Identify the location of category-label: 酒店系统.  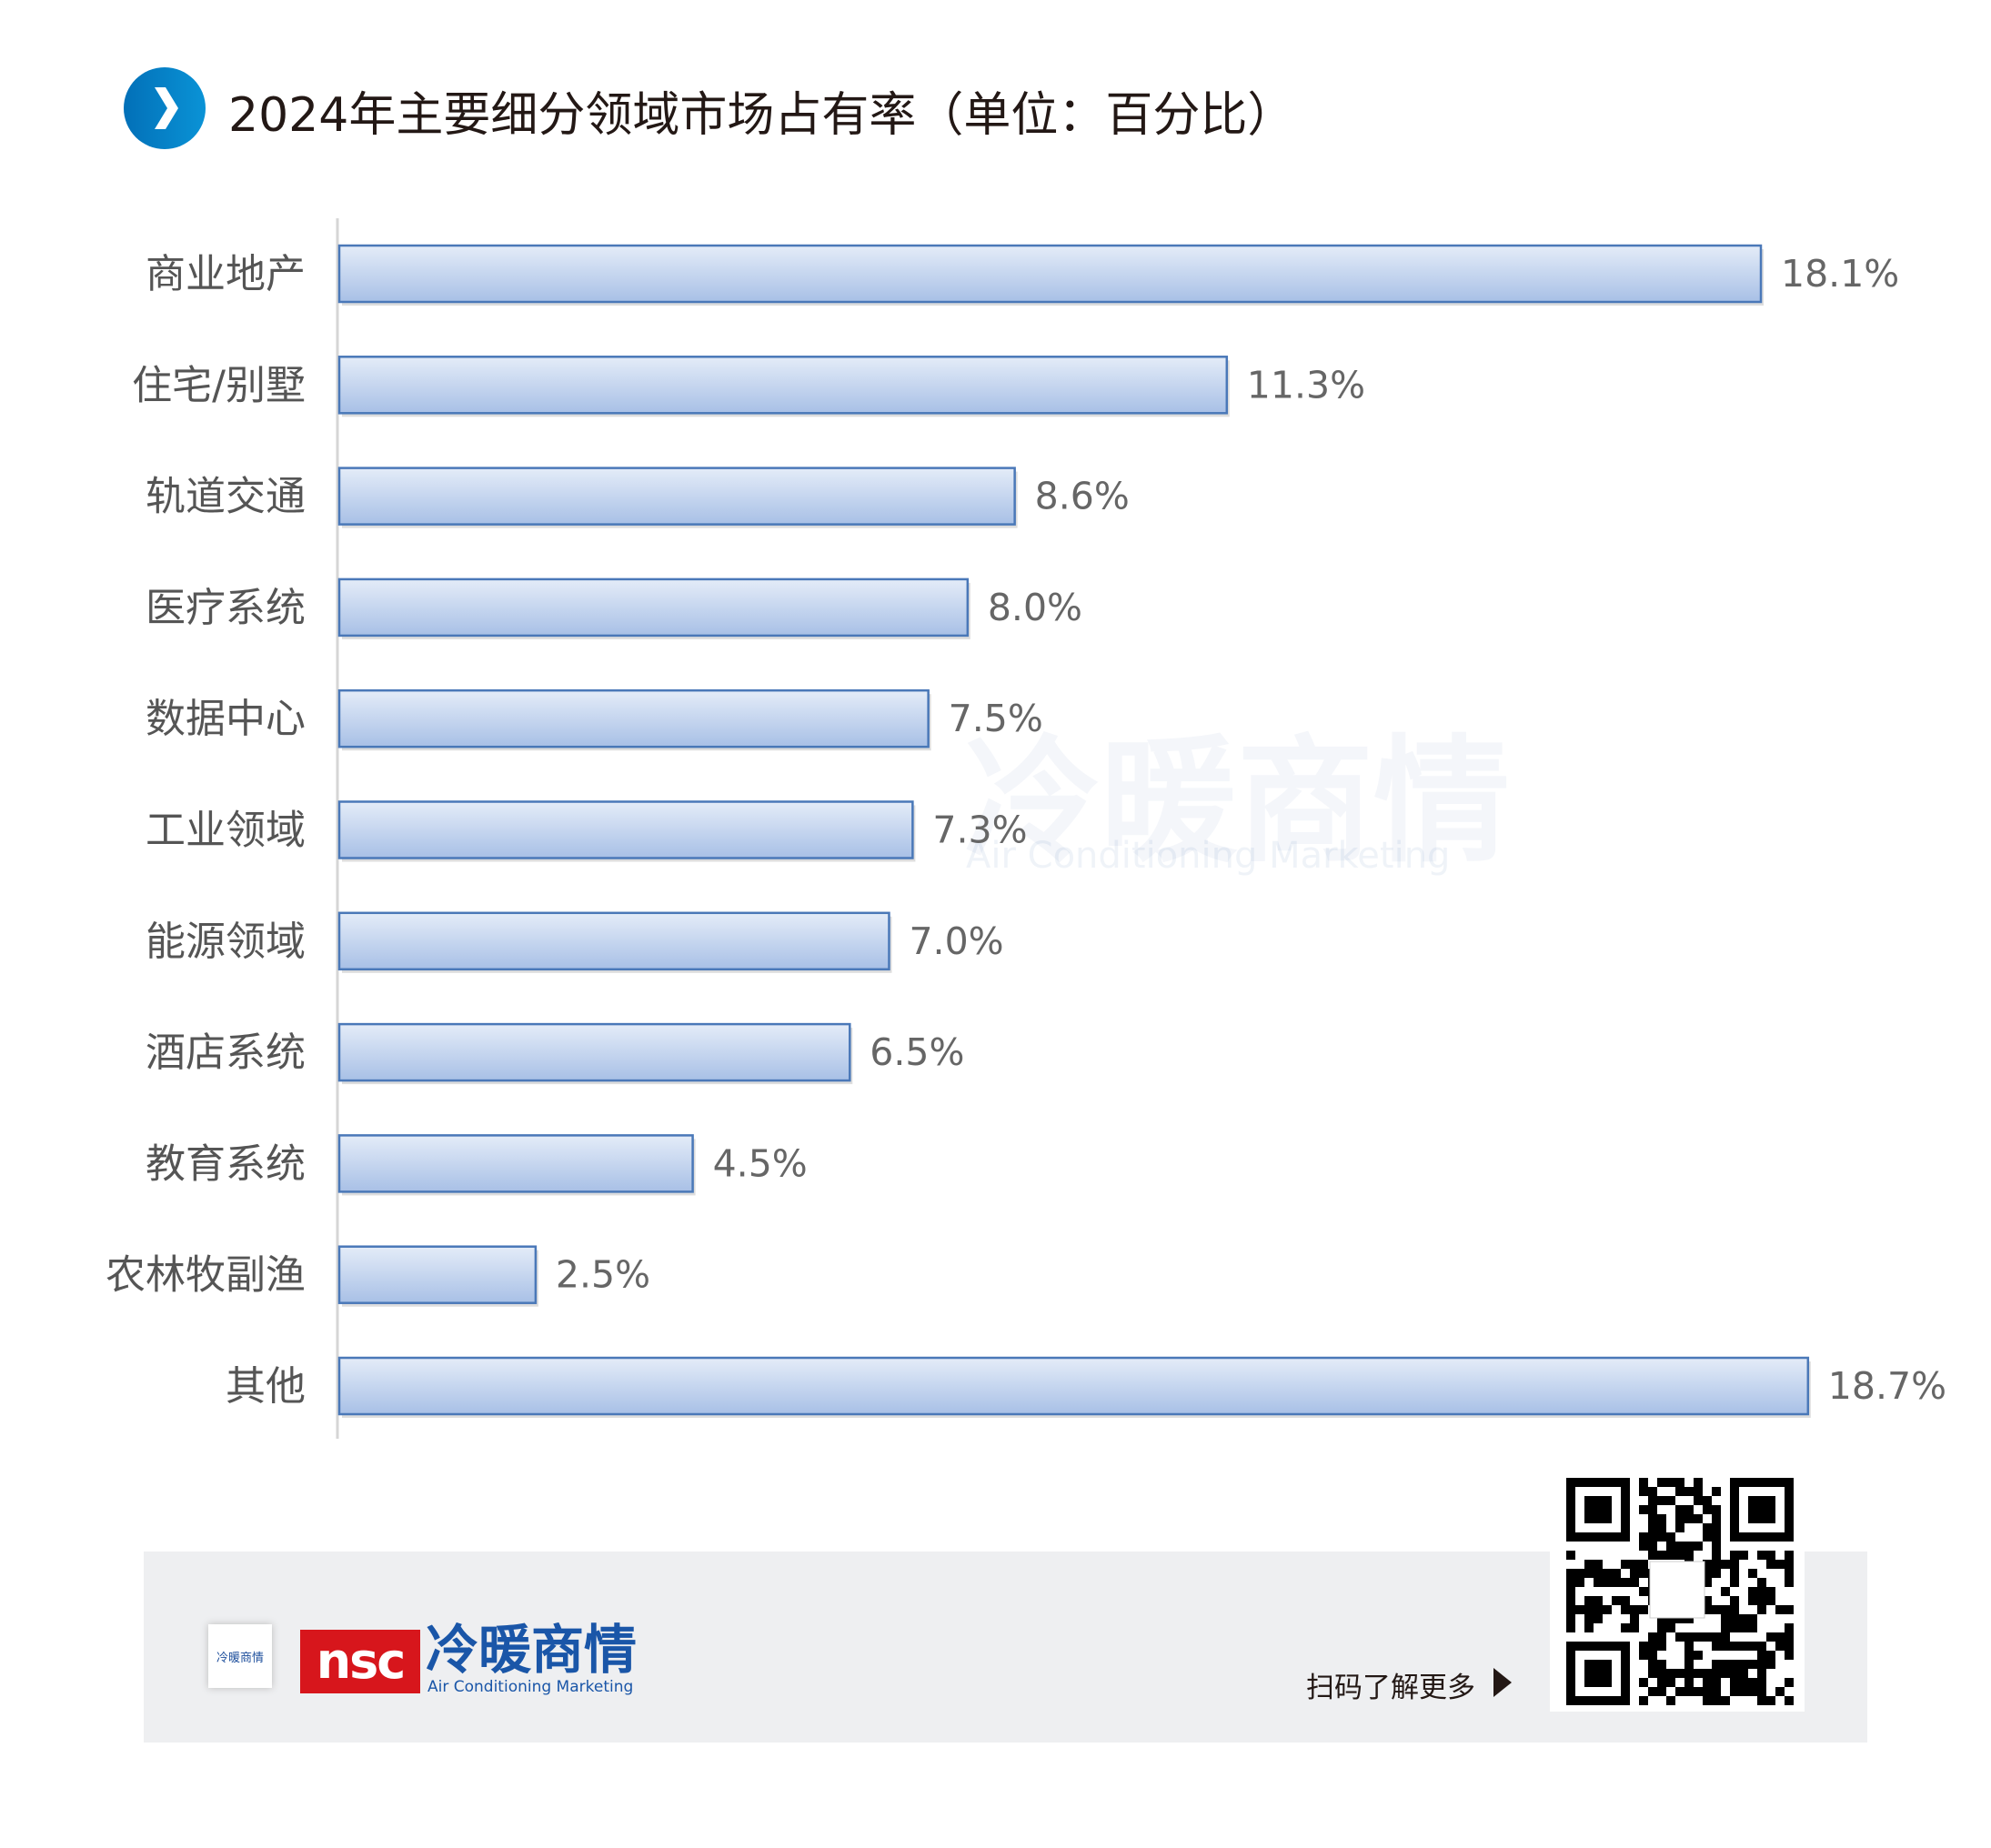
(226, 1052).